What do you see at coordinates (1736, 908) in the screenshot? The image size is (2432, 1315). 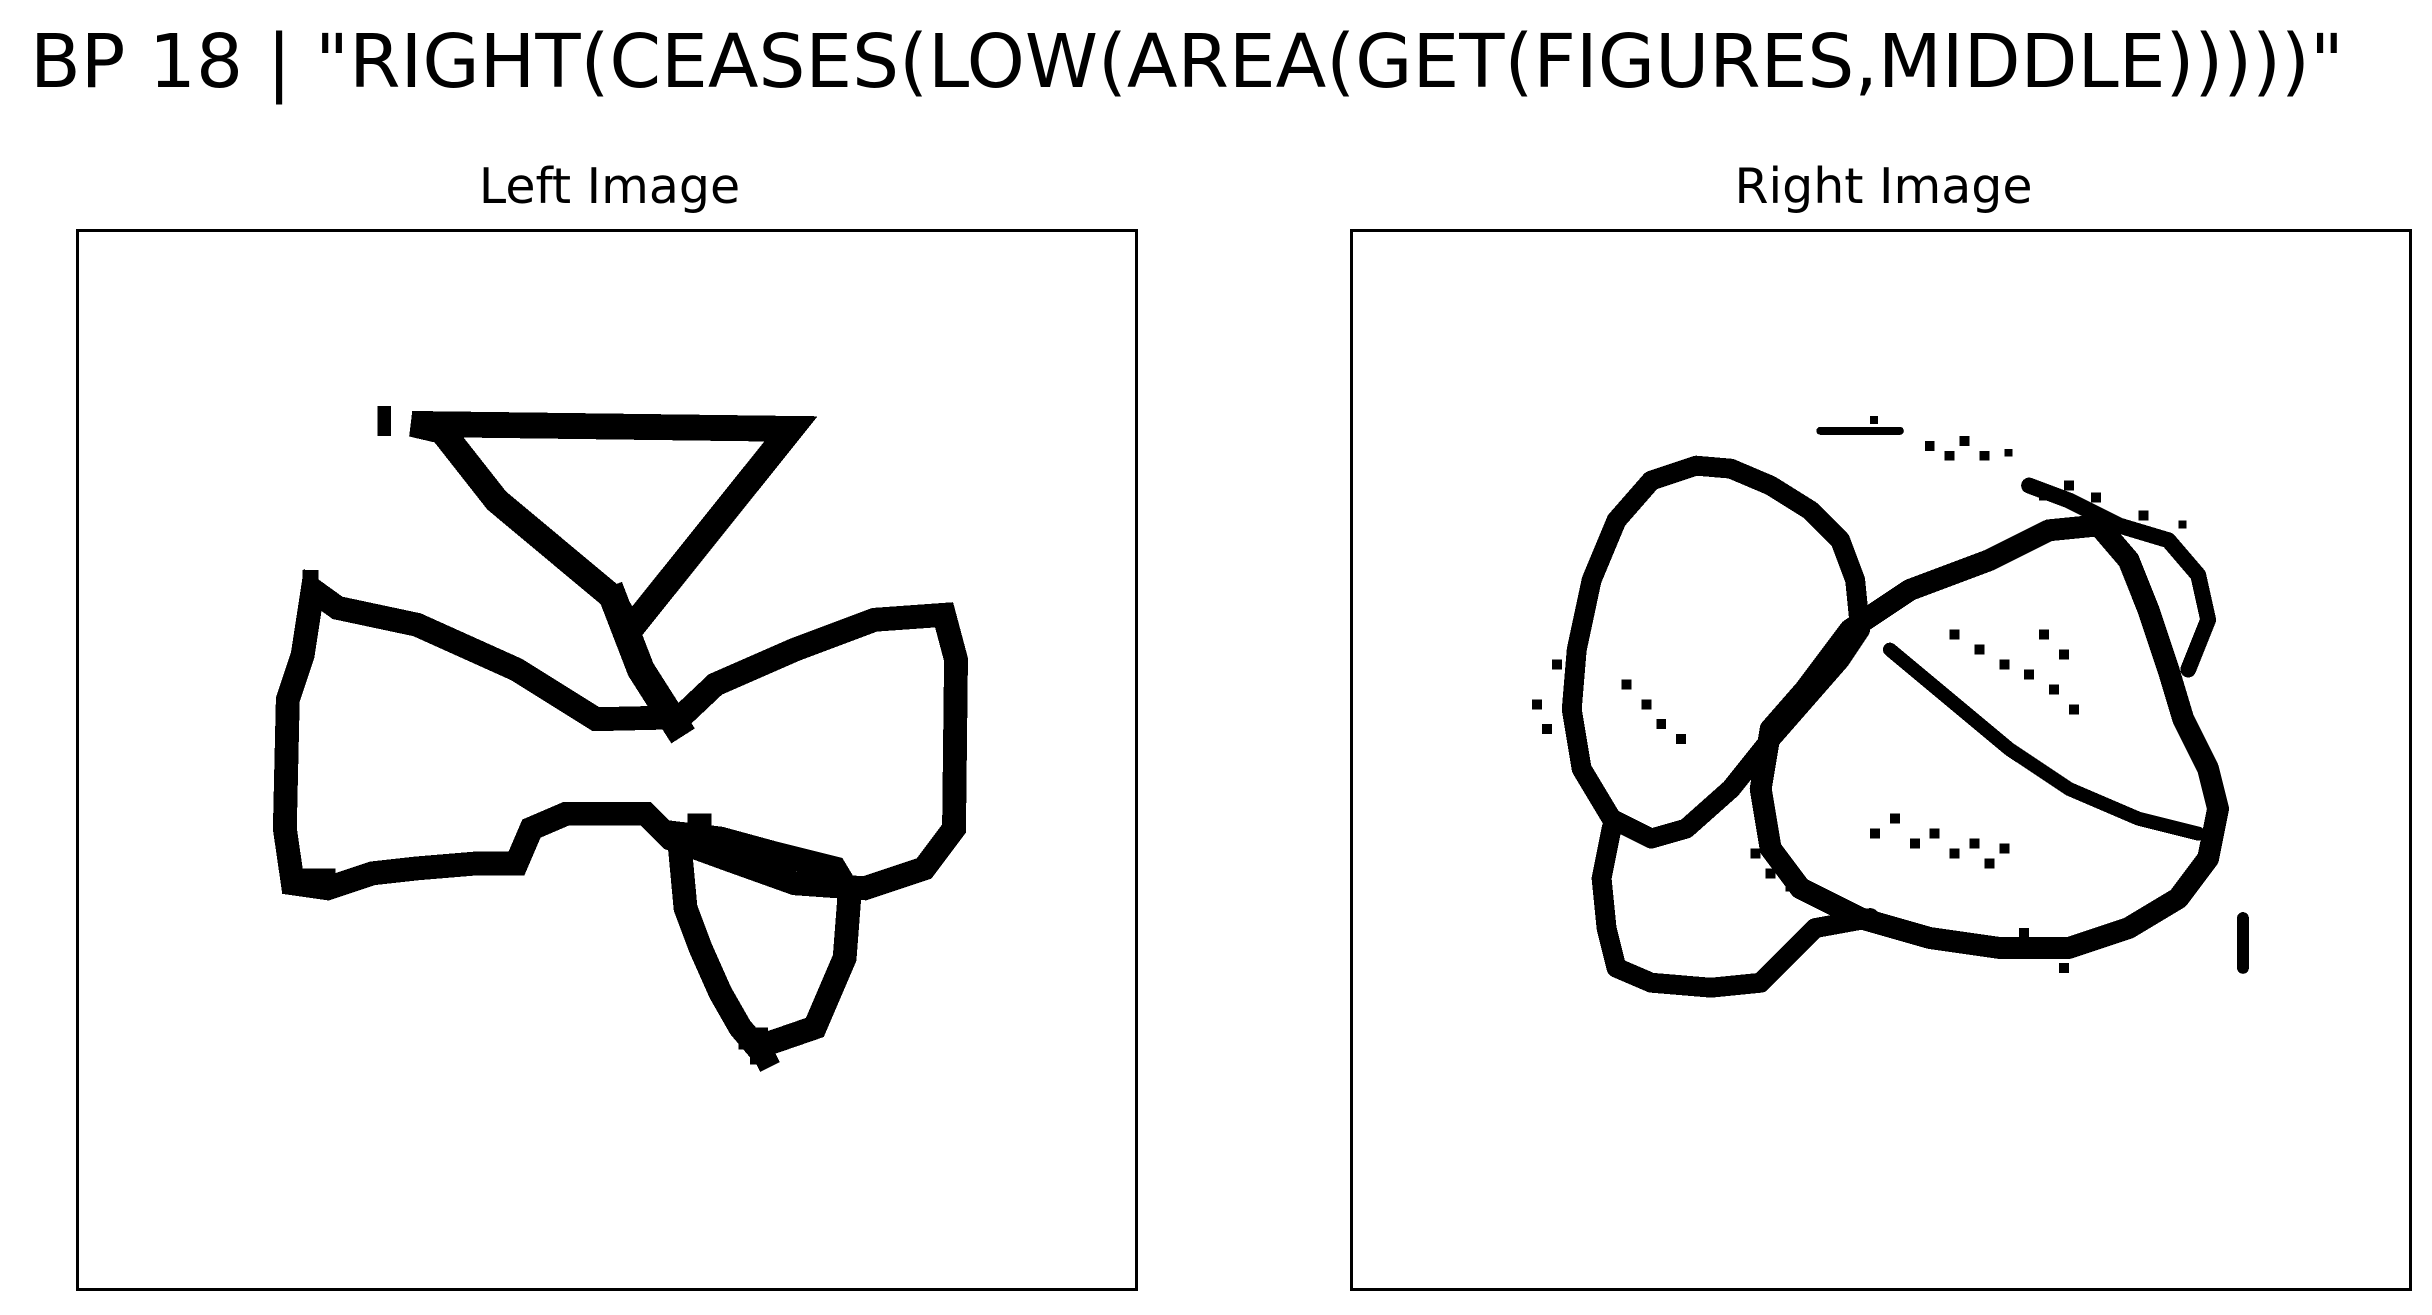 I see `right-lower-lobe-shape` at bounding box center [1736, 908].